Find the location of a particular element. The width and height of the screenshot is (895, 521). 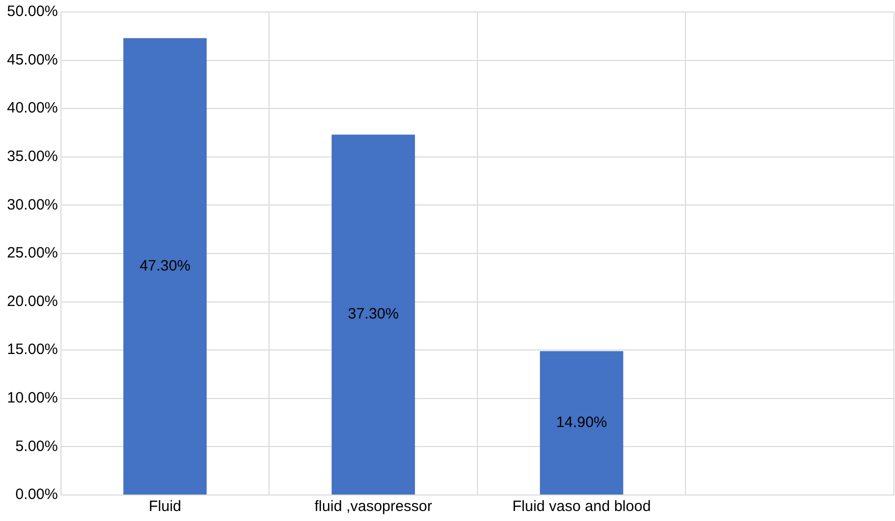

y-tick-label: 45.00% is located at coordinates (32, 59).